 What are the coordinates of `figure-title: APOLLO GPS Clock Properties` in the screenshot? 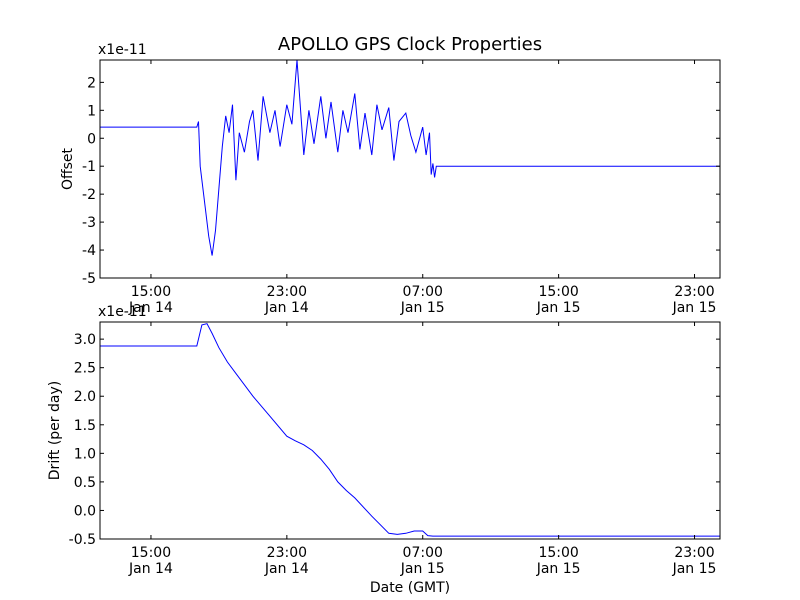 It's located at (410, 44).